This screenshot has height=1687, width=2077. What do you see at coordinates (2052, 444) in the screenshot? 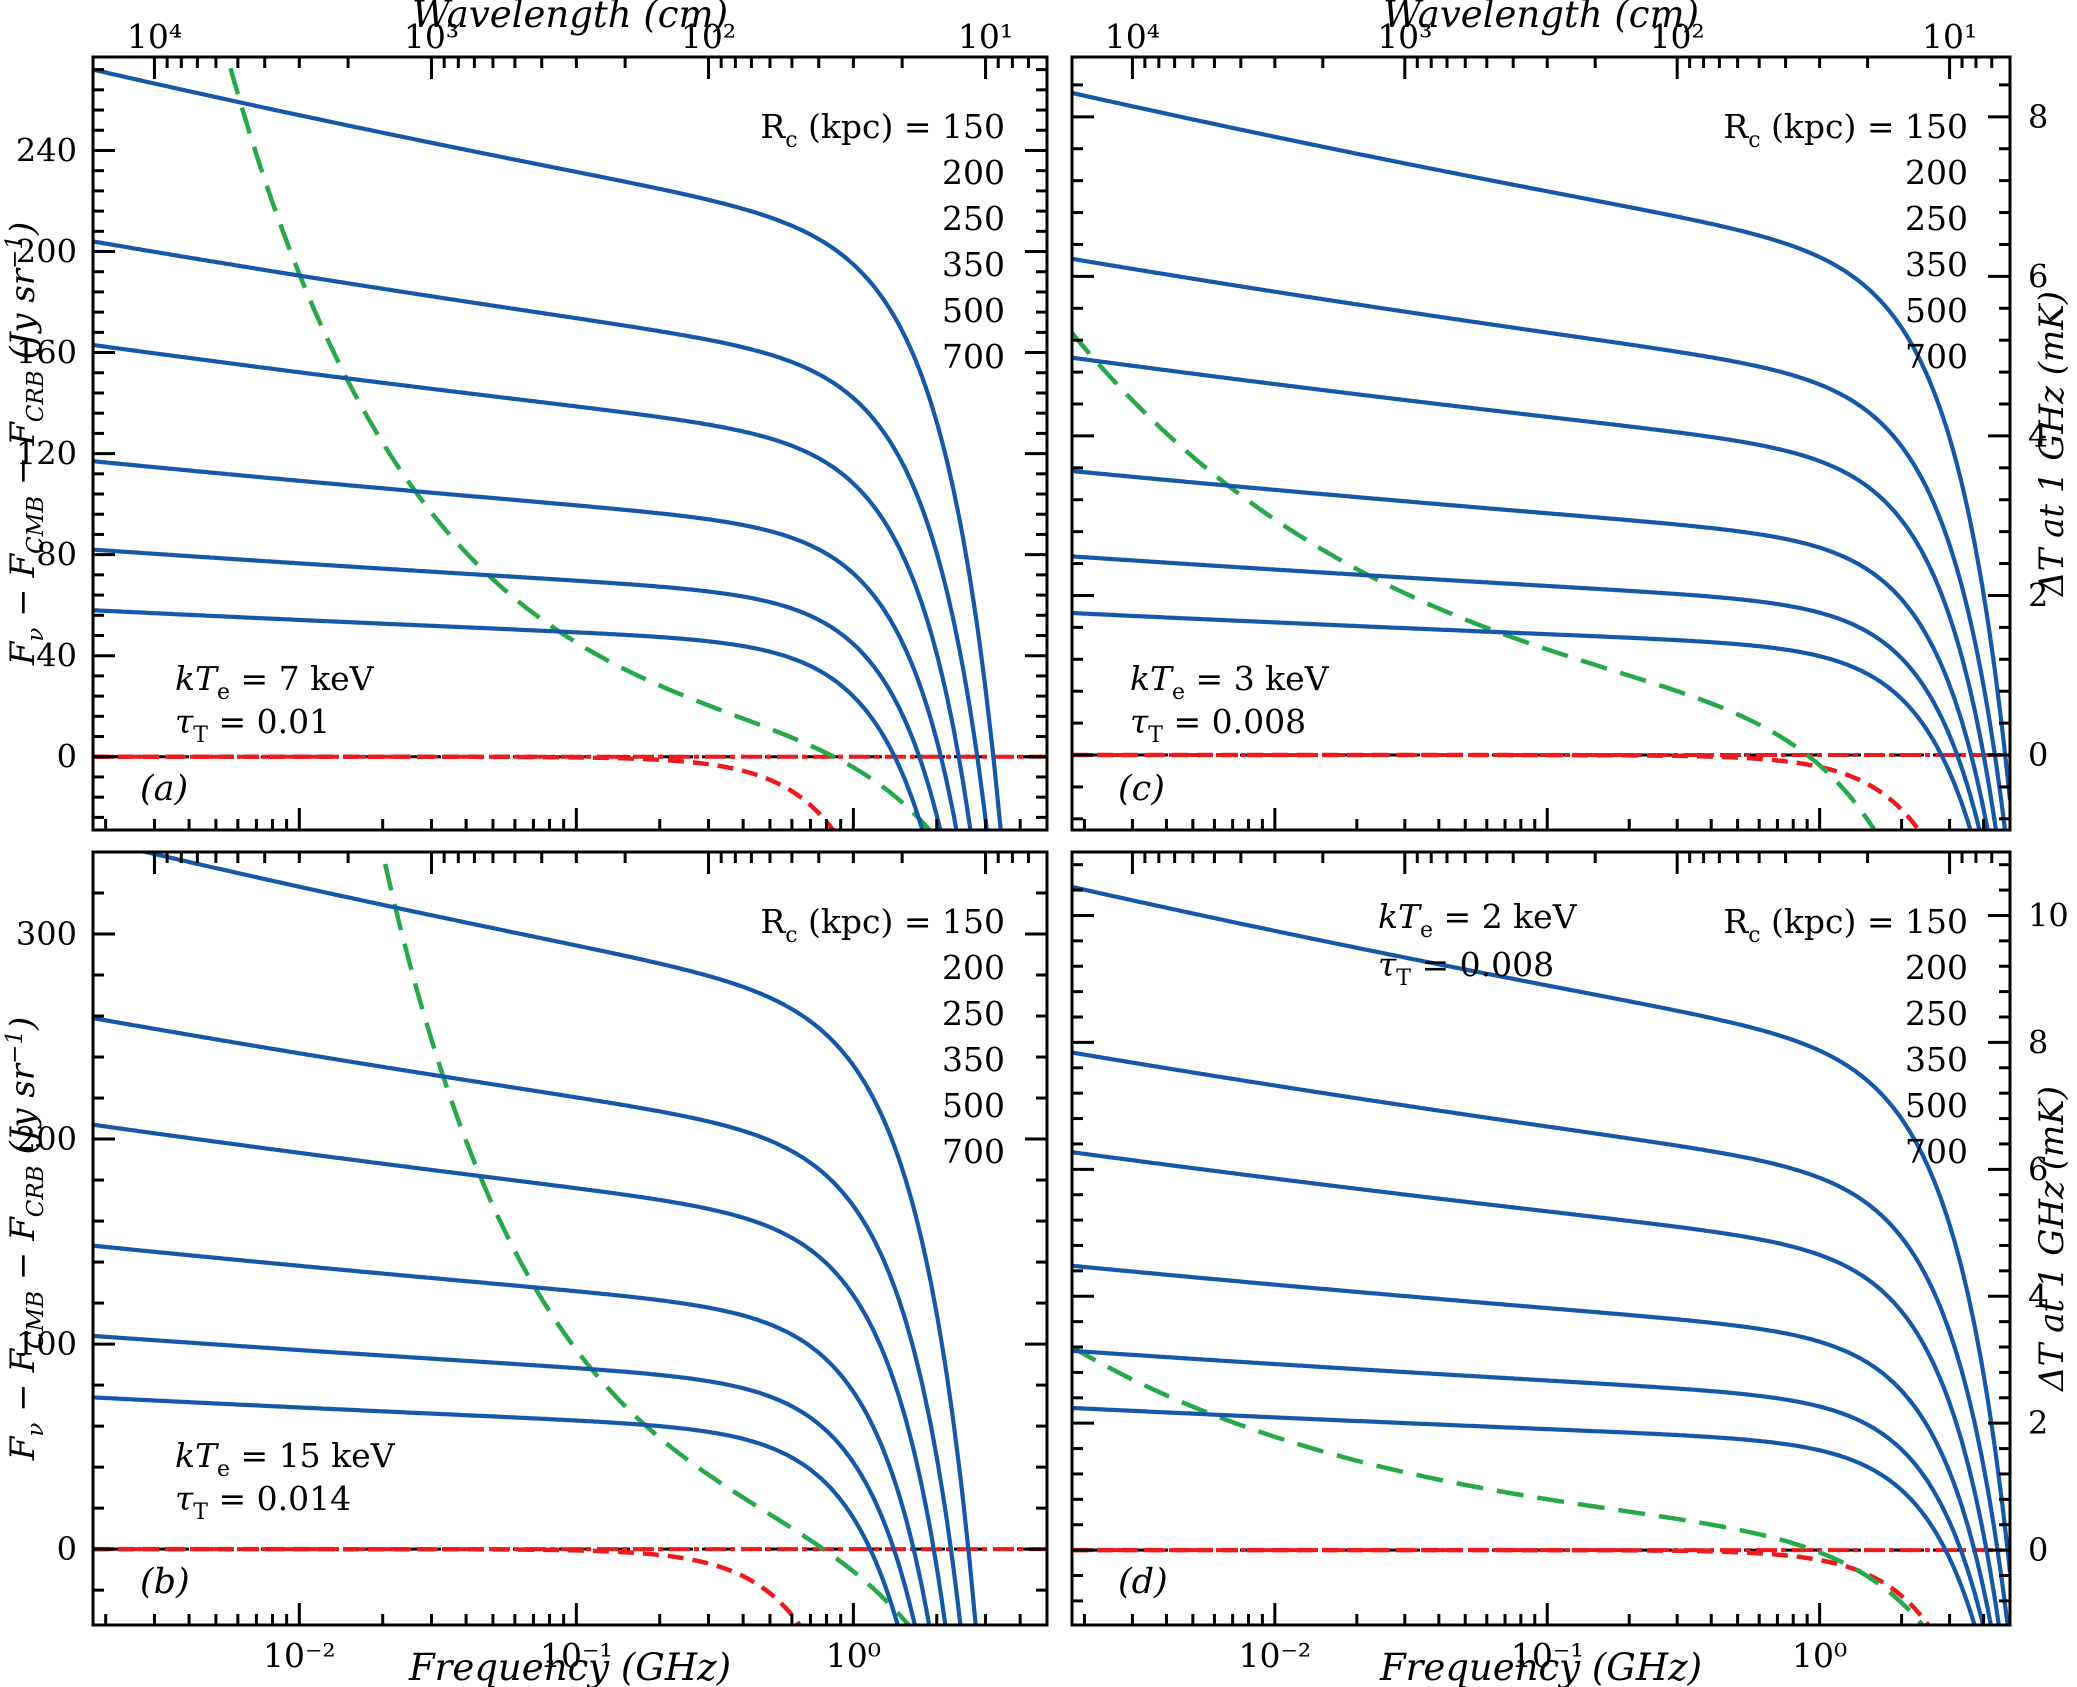
I see `deltaT-axis-title-top: ΔT at 1 GHz (mK)` at bounding box center [2052, 444].